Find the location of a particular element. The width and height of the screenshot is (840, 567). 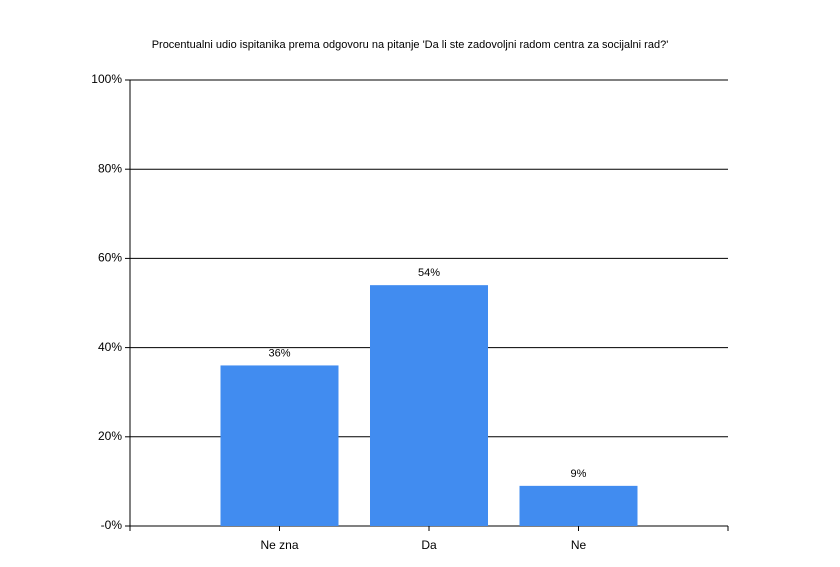

y-tick-label: -0% is located at coordinates (112, 525).